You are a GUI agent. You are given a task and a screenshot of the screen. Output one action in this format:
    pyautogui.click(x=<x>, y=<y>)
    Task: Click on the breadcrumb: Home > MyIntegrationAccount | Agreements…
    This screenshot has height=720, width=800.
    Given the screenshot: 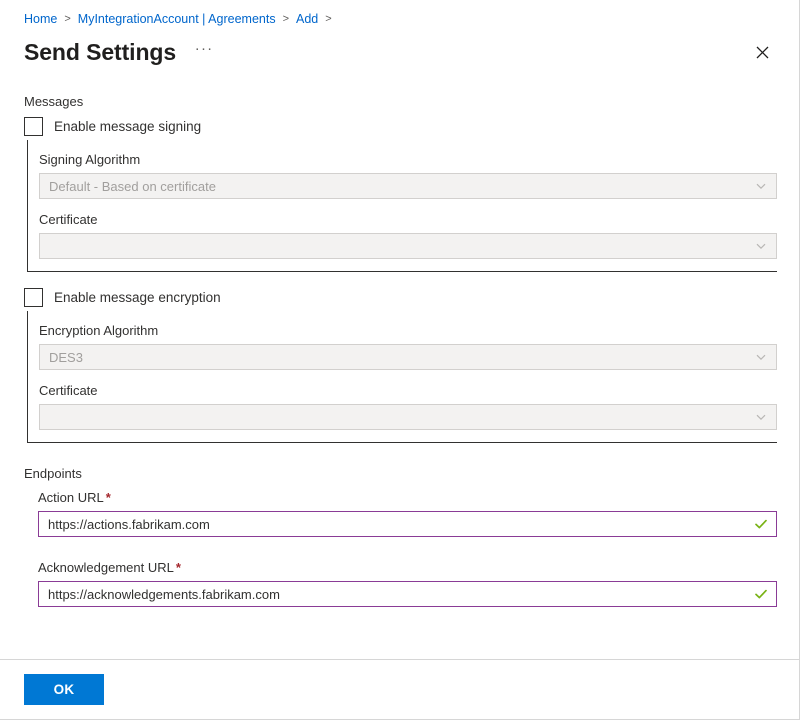 What is the action you would take?
    pyautogui.click(x=399, y=13)
    